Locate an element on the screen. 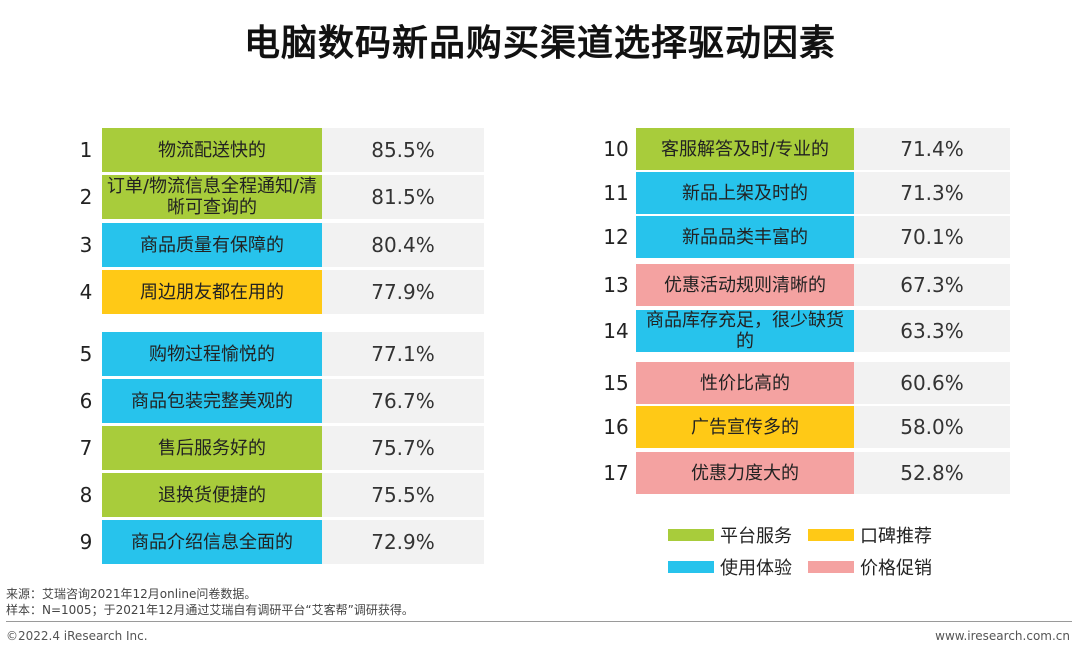 This screenshot has width=1080, height=656. factor-label: 优惠力度大的 is located at coordinates (745, 473).